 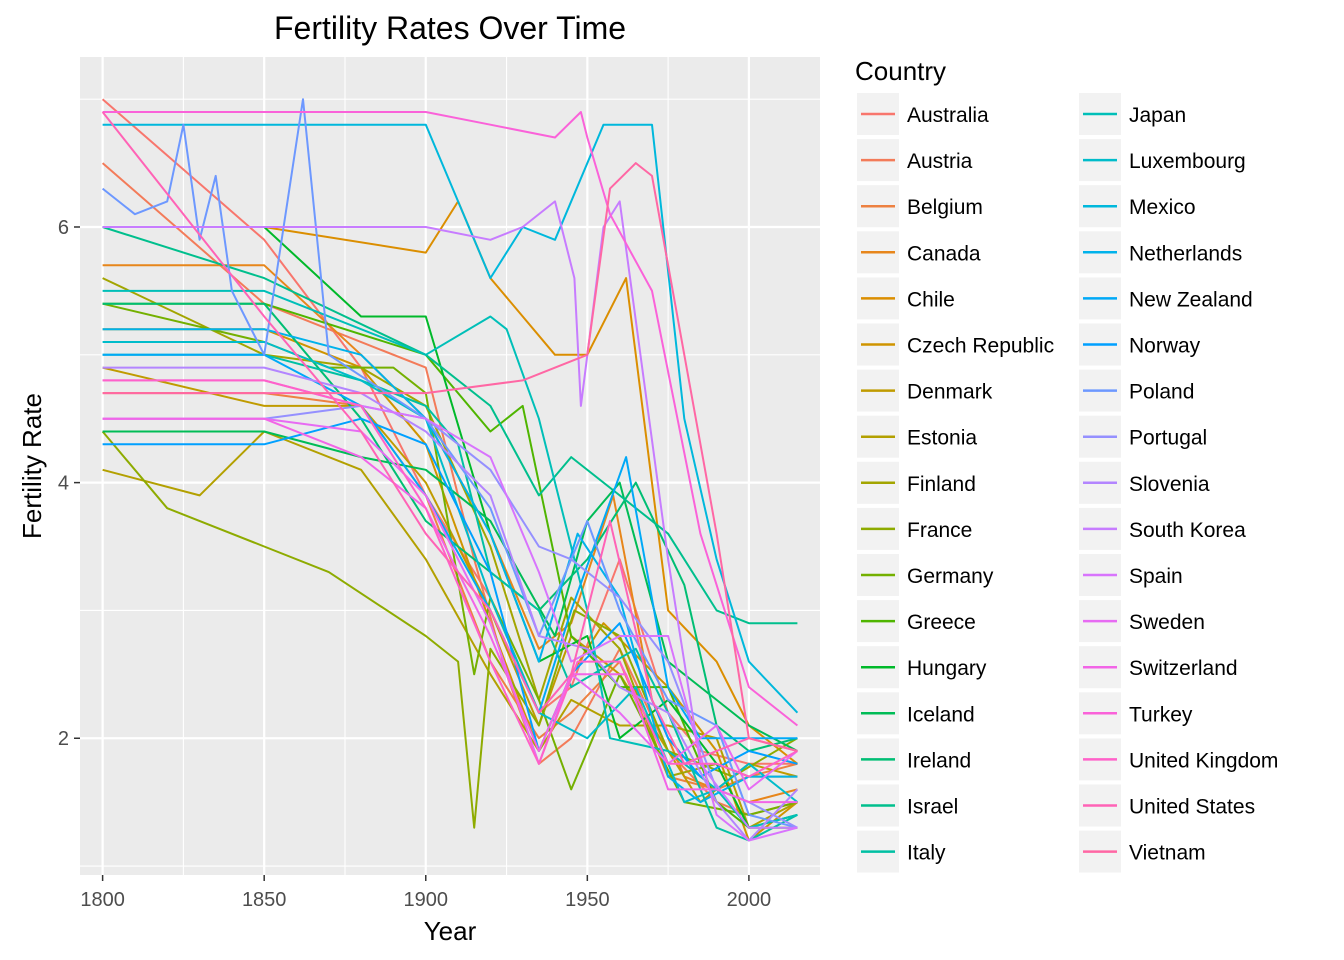 I want to click on legend-label: Germany, so click(x=950, y=576).